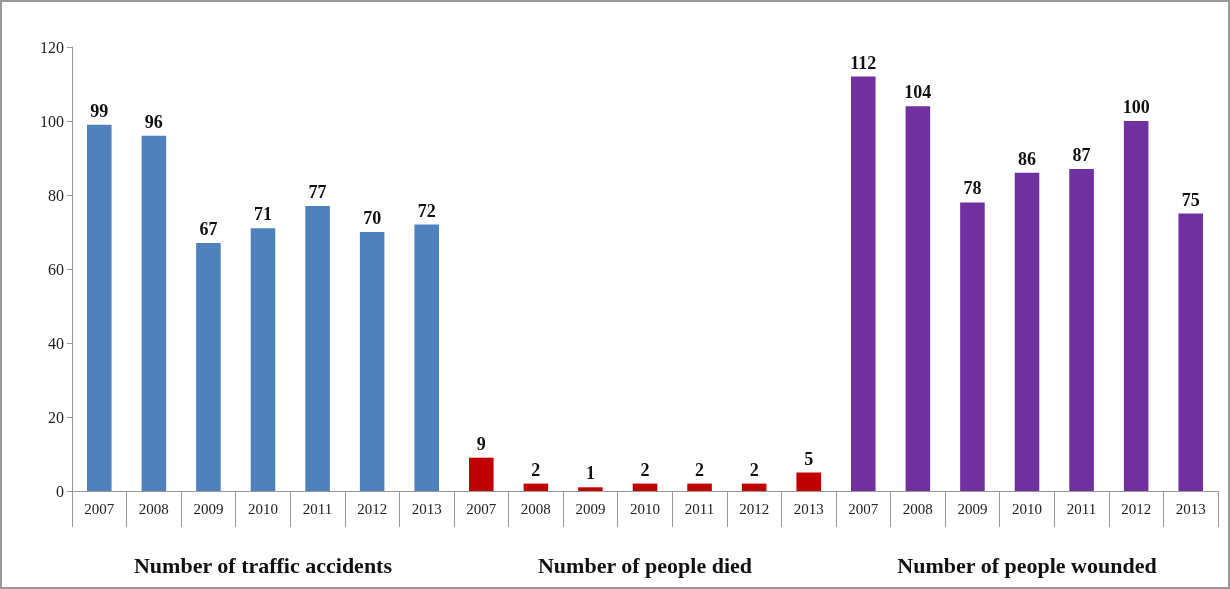 This screenshot has width=1230, height=589. I want to click on data-label: 96, so click(153, 121).